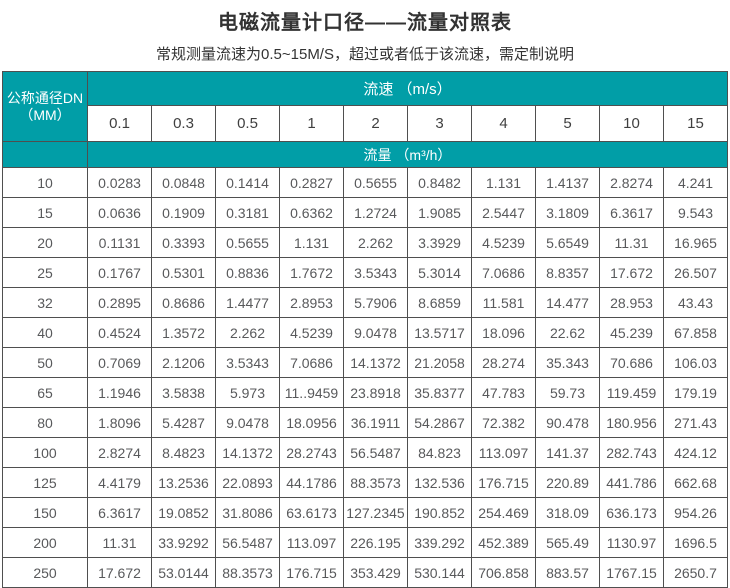 Image resolution: width=730 pixels, height=588 pixels. Describe the element at coordinates (375, 512) in the screenshot. I see `flow-value-cell: 127.2345` at that location.